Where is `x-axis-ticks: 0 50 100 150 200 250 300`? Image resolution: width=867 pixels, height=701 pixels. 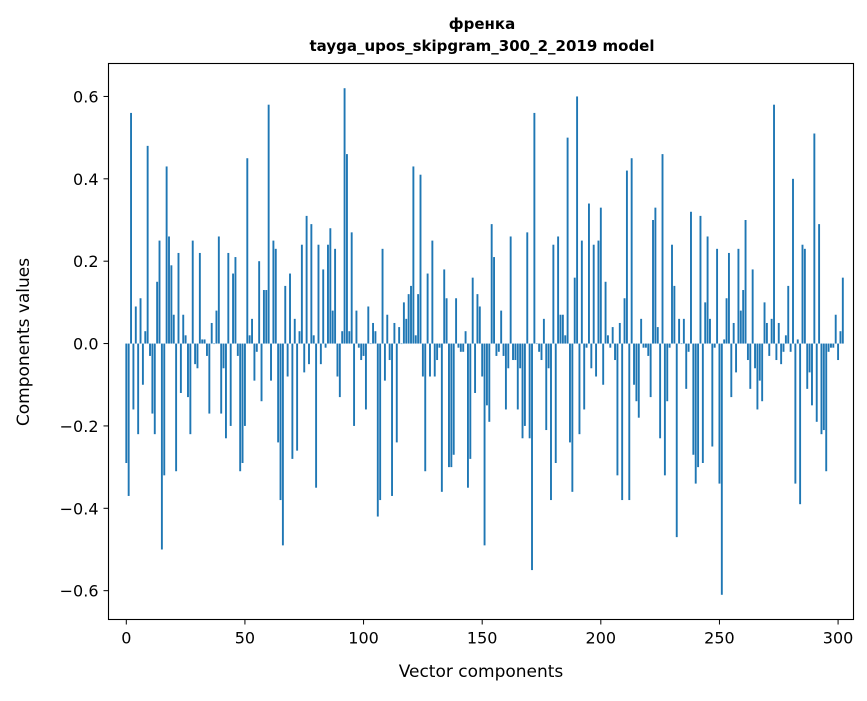
x-axis-ticks: 0 50 100 150 200 250 300 is located at coordinates (487, 633).